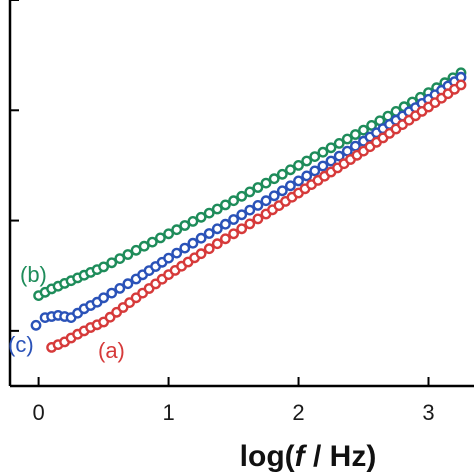  Describe the element at coordinates (168, 412) in the screenshot. I see `x-tick-label: 1` at that location.